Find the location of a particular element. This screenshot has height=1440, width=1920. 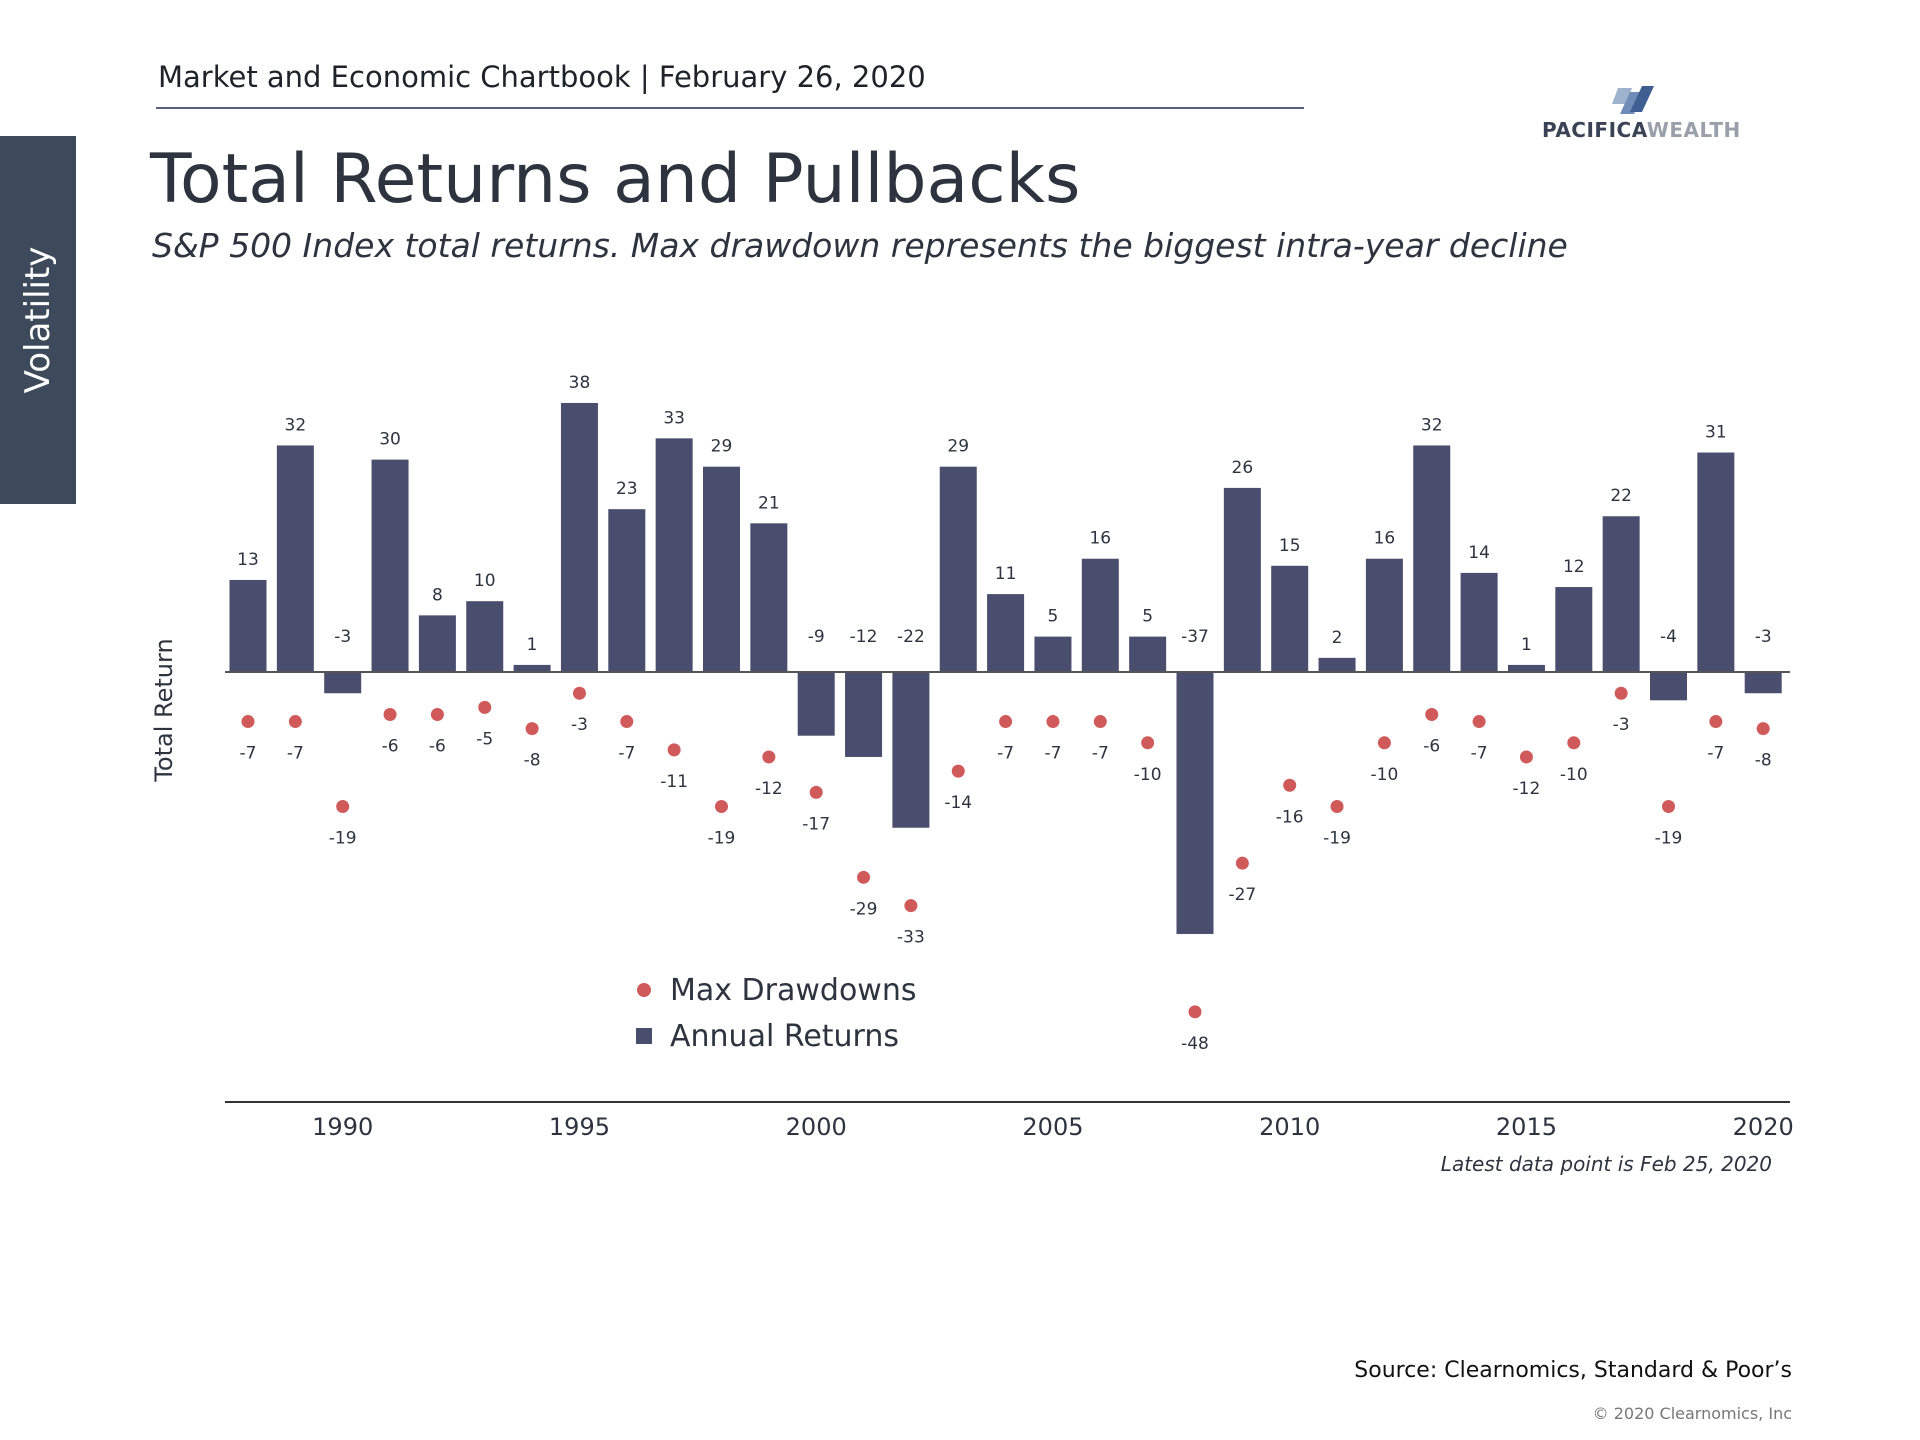

bar-value-label: -37 is located at coordinates (1195, 637).